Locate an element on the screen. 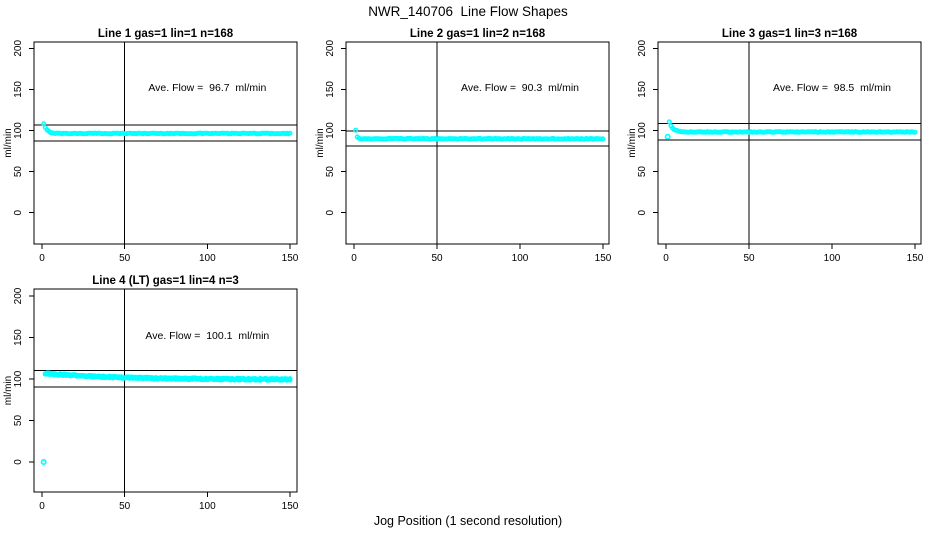 The height and width of the screenshot is (540, 936). x-axis-label: Jog Position (1 second resolution) is located at coordinates (468, 521).